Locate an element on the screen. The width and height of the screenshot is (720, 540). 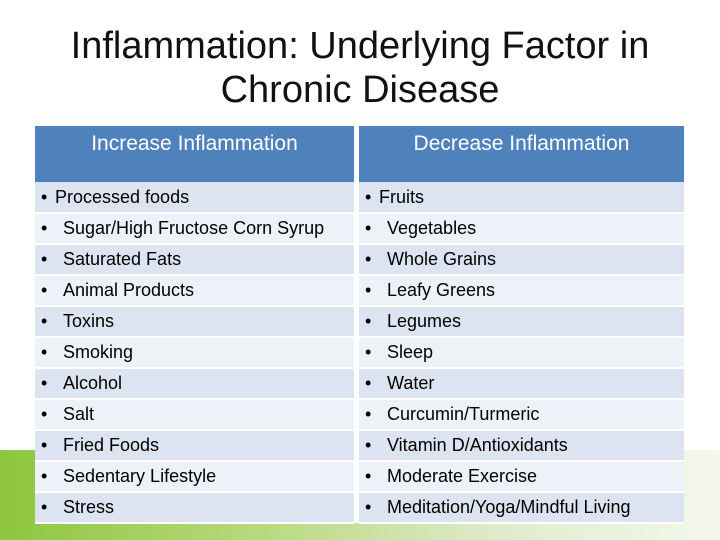
decrease-inflammation-item: • Curcumin/Turmeric is located at coordinates (521, 415).